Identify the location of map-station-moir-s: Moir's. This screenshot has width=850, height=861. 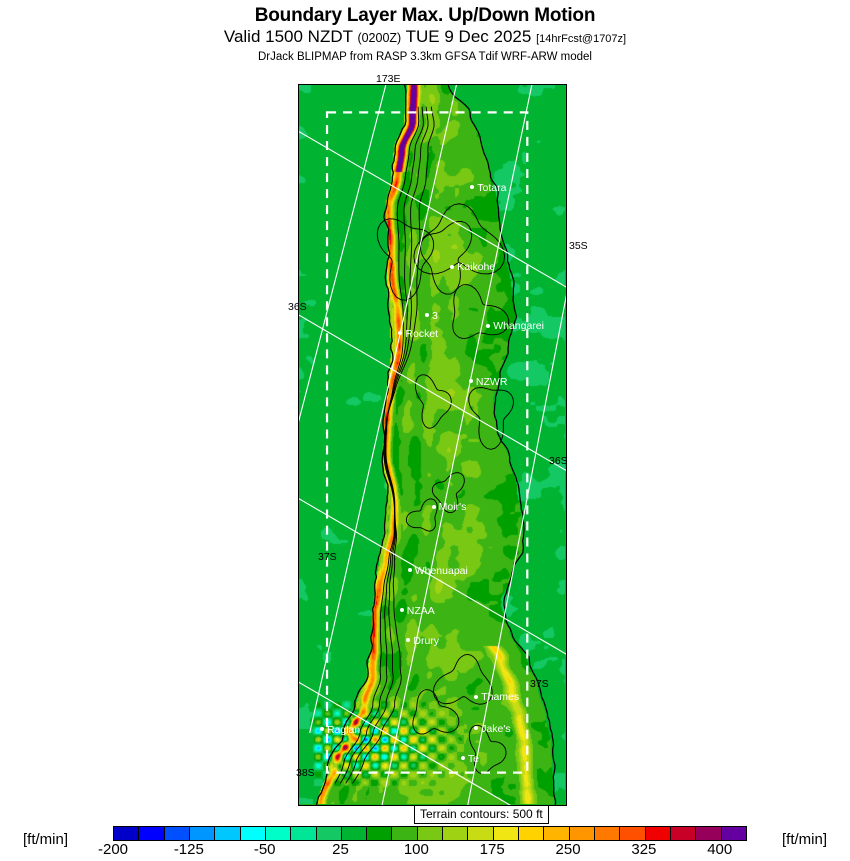
(449, 507).